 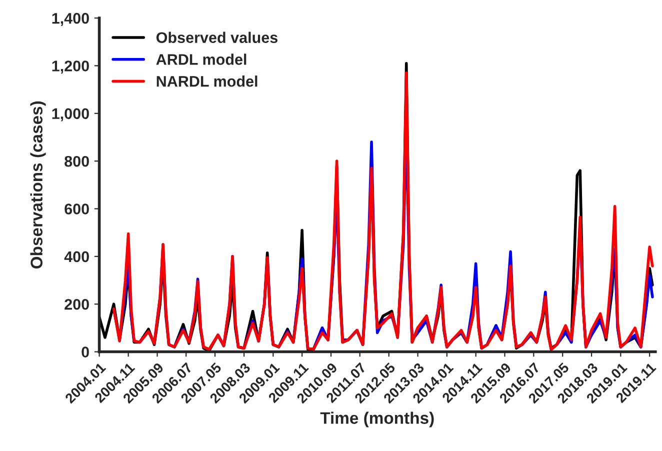 What do you see at coordinates (76, 304) in the screenshot?
I see `y-tick-label: 200` at bounding box center [76, 304].